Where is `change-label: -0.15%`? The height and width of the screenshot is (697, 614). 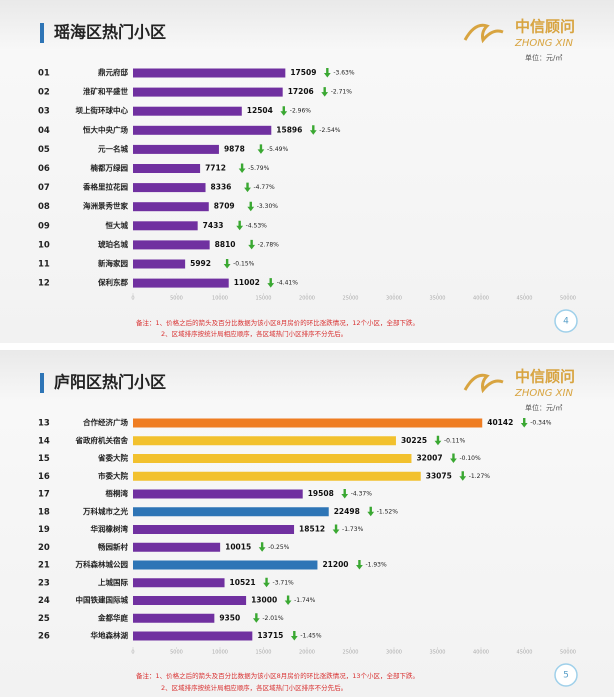
change-label: -0.15% is located at coordinates (244, 264).